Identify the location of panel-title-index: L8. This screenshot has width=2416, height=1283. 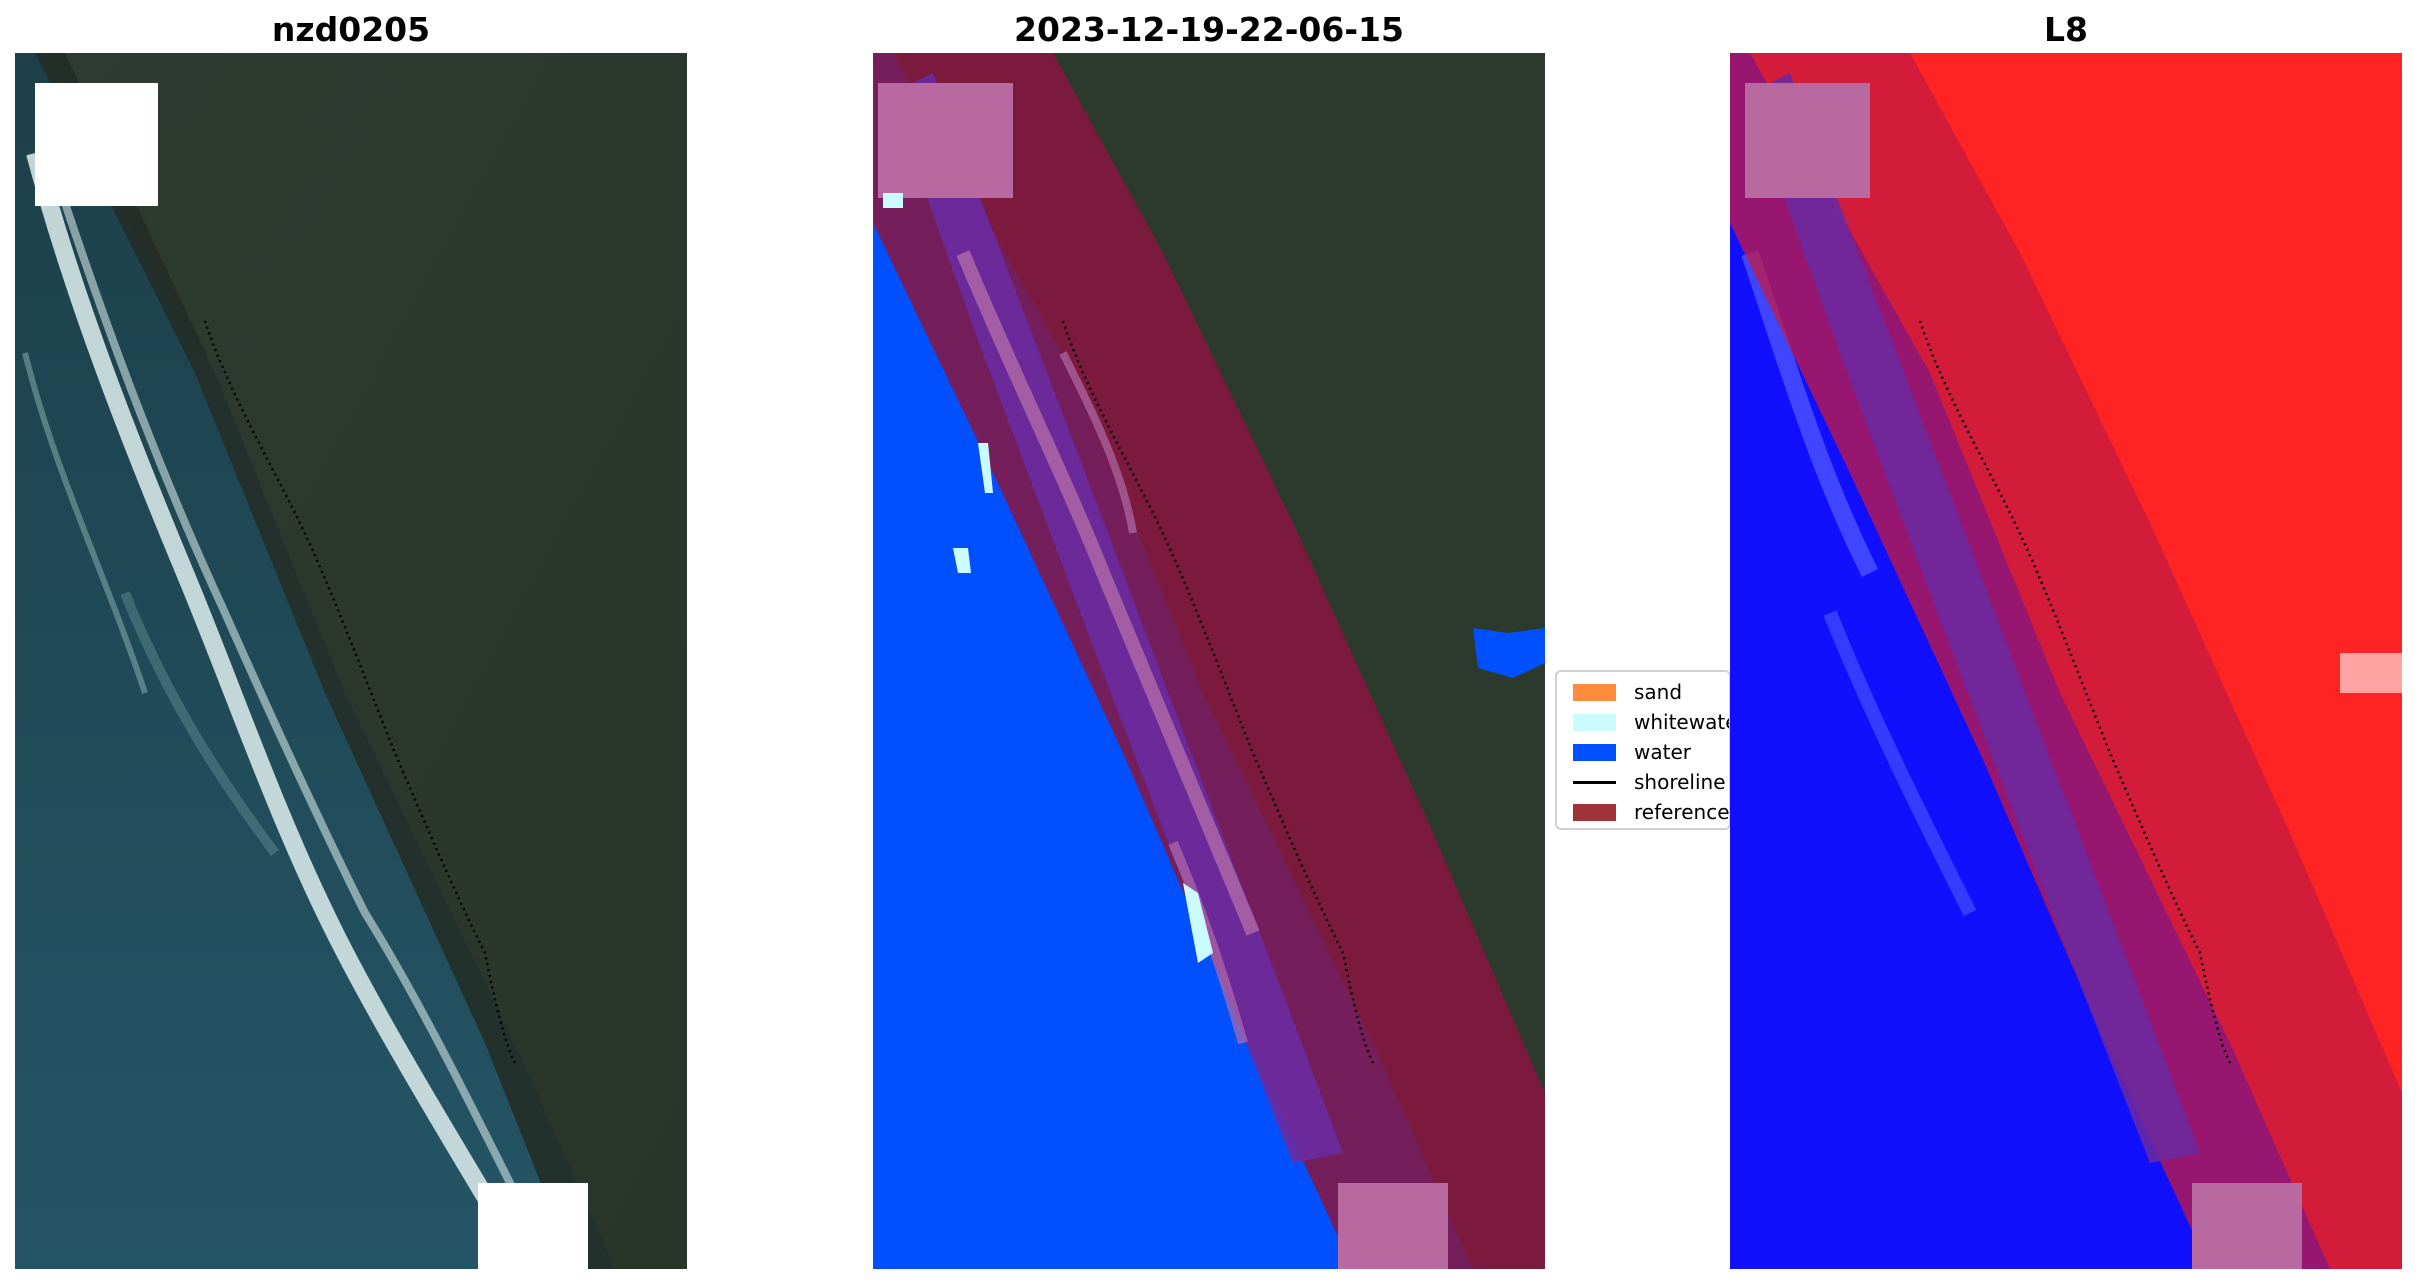
(2066, 29).